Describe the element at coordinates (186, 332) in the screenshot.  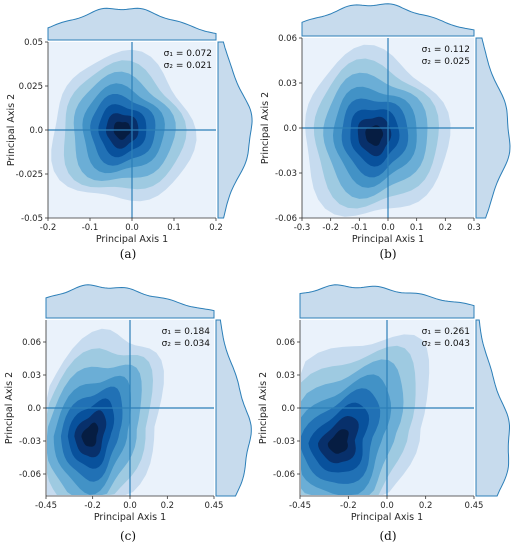
I see `sigma1-label: σ₁ = 0.184` at that location.